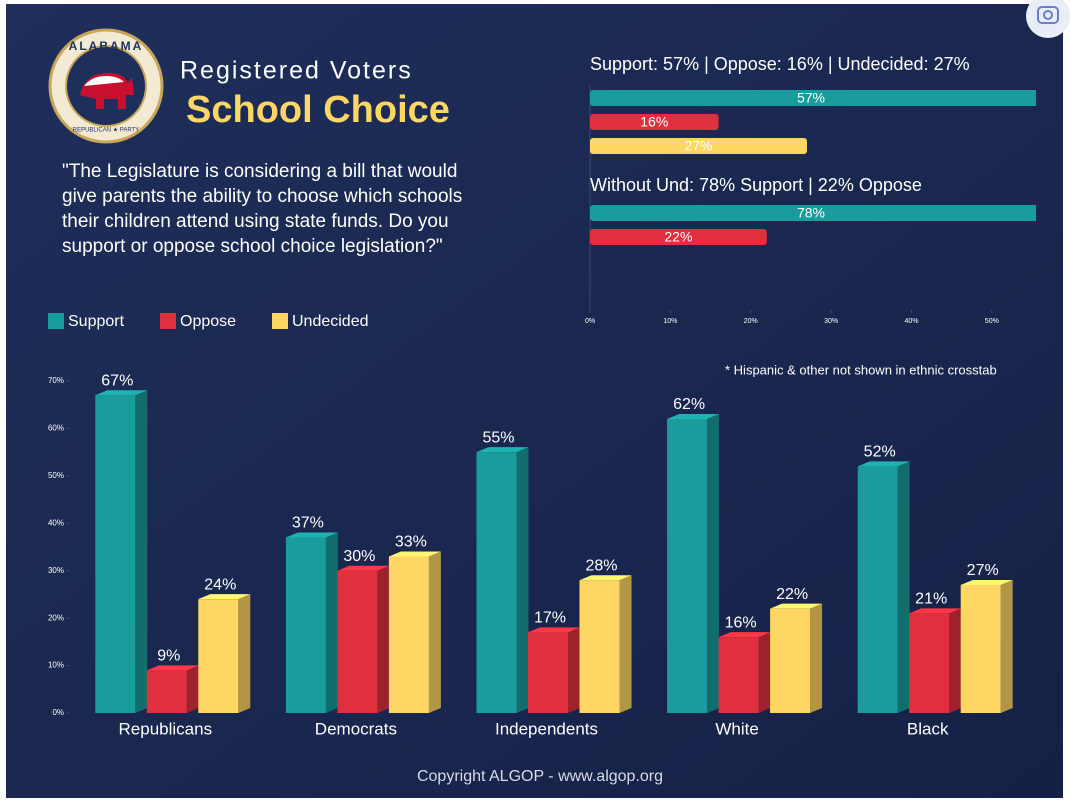 This screenshot has height=802, width=1071. I want to click on legend-label: Undecided, so click(330, 321).